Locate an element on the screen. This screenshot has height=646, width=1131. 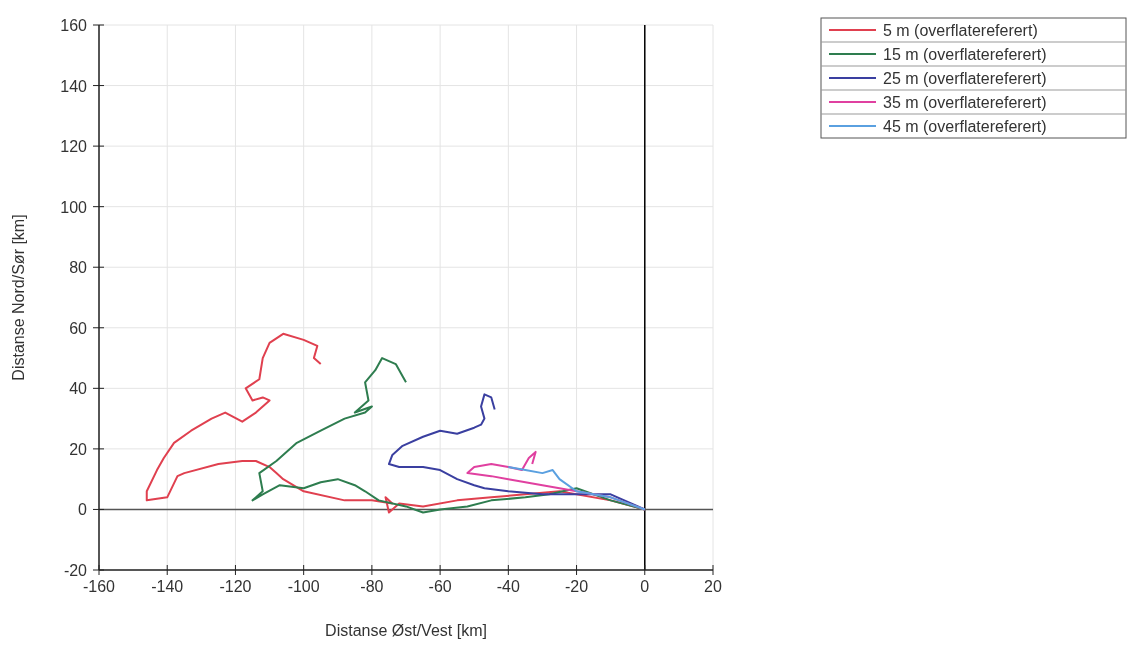
legend-label: 45 m (overflatereferert) is located at coordinates (965, 126).